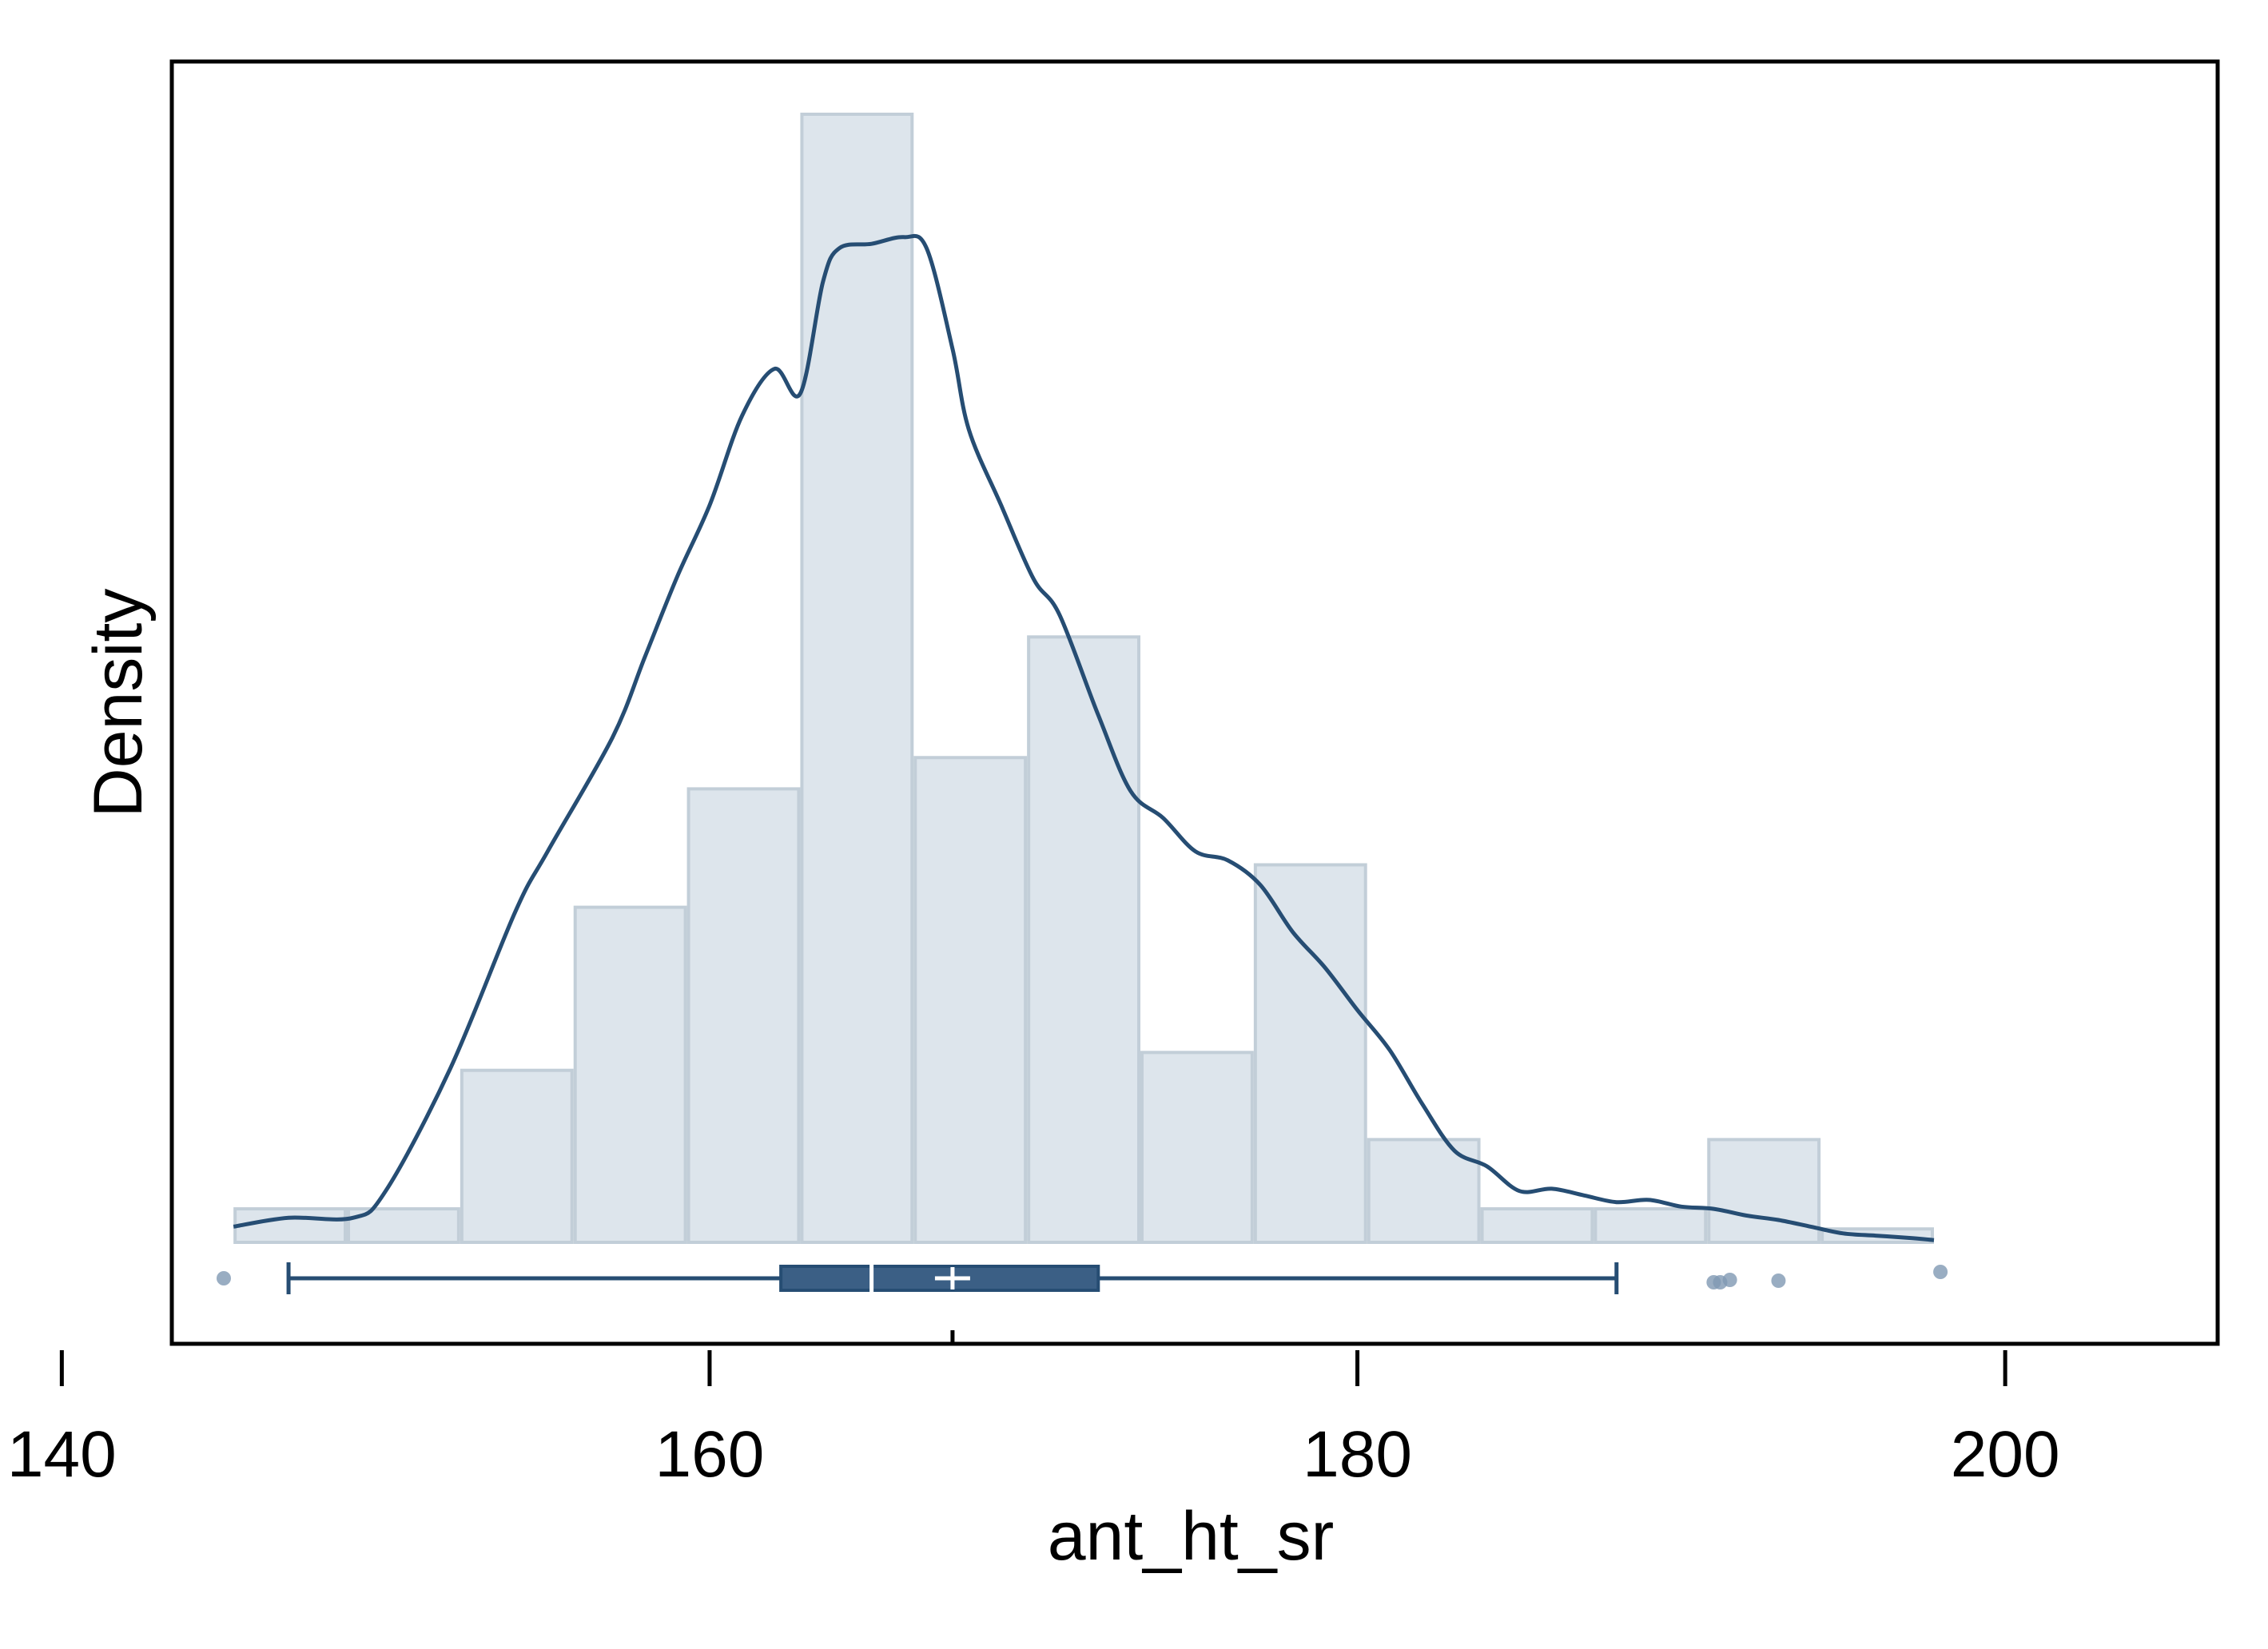 This screenshot has width=2268, height=1649. Describe the element at coordinates (2005, 1454) in the screenshot. I see `x-tick-label: 200` at that location.